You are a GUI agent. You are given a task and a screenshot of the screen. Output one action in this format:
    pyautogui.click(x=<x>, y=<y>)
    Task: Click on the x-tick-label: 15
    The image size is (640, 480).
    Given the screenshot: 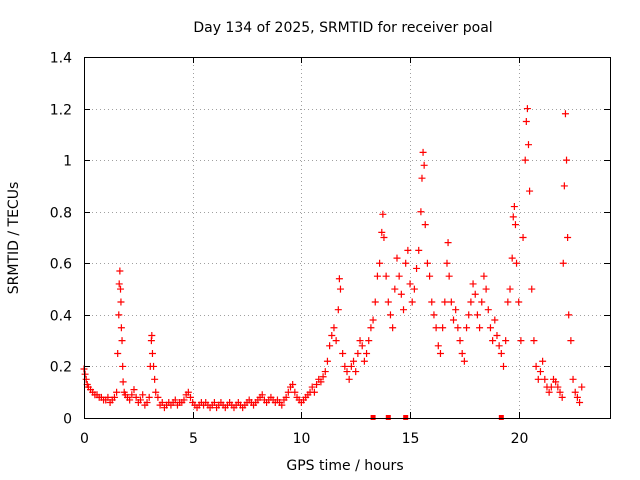 What is the action you would take?
    pyautogui.click(x=411, y=439)
    